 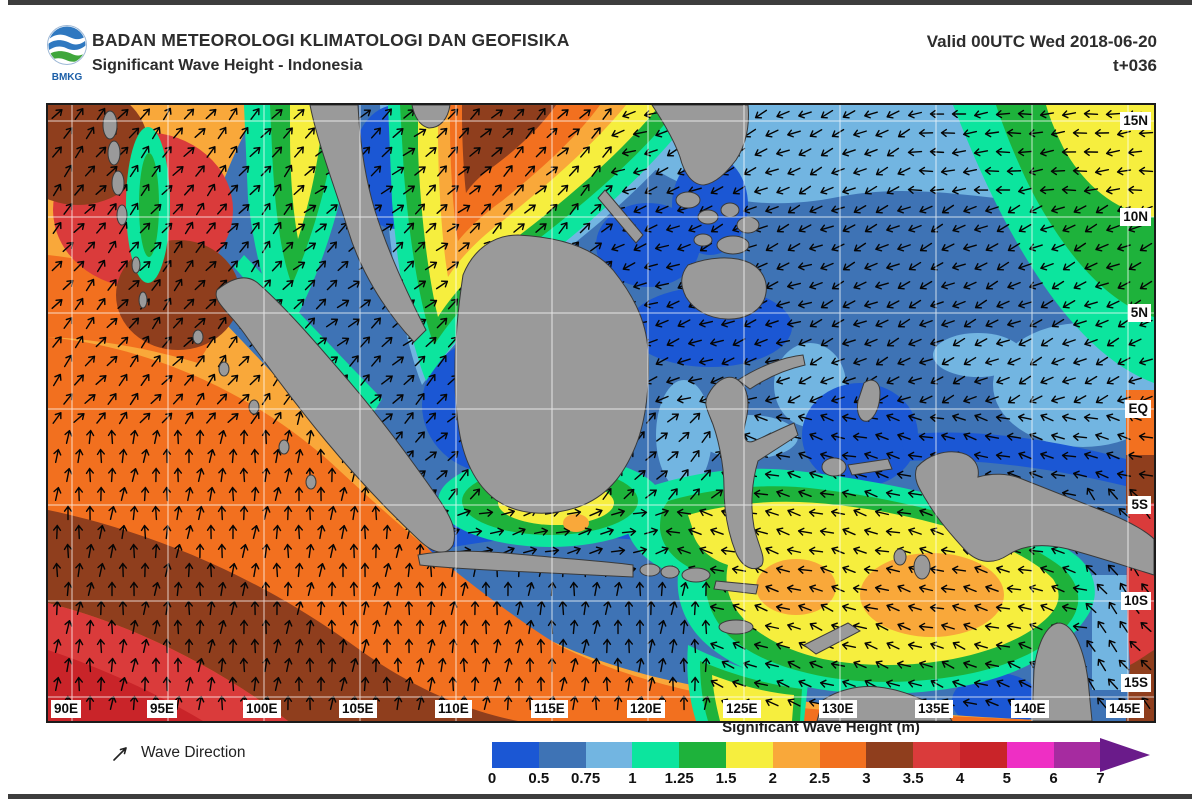 What do you see at coordinates (749, 755) in the screenshot?
I see `colorbar-segment-1.5` at bounding box center [749, 755].